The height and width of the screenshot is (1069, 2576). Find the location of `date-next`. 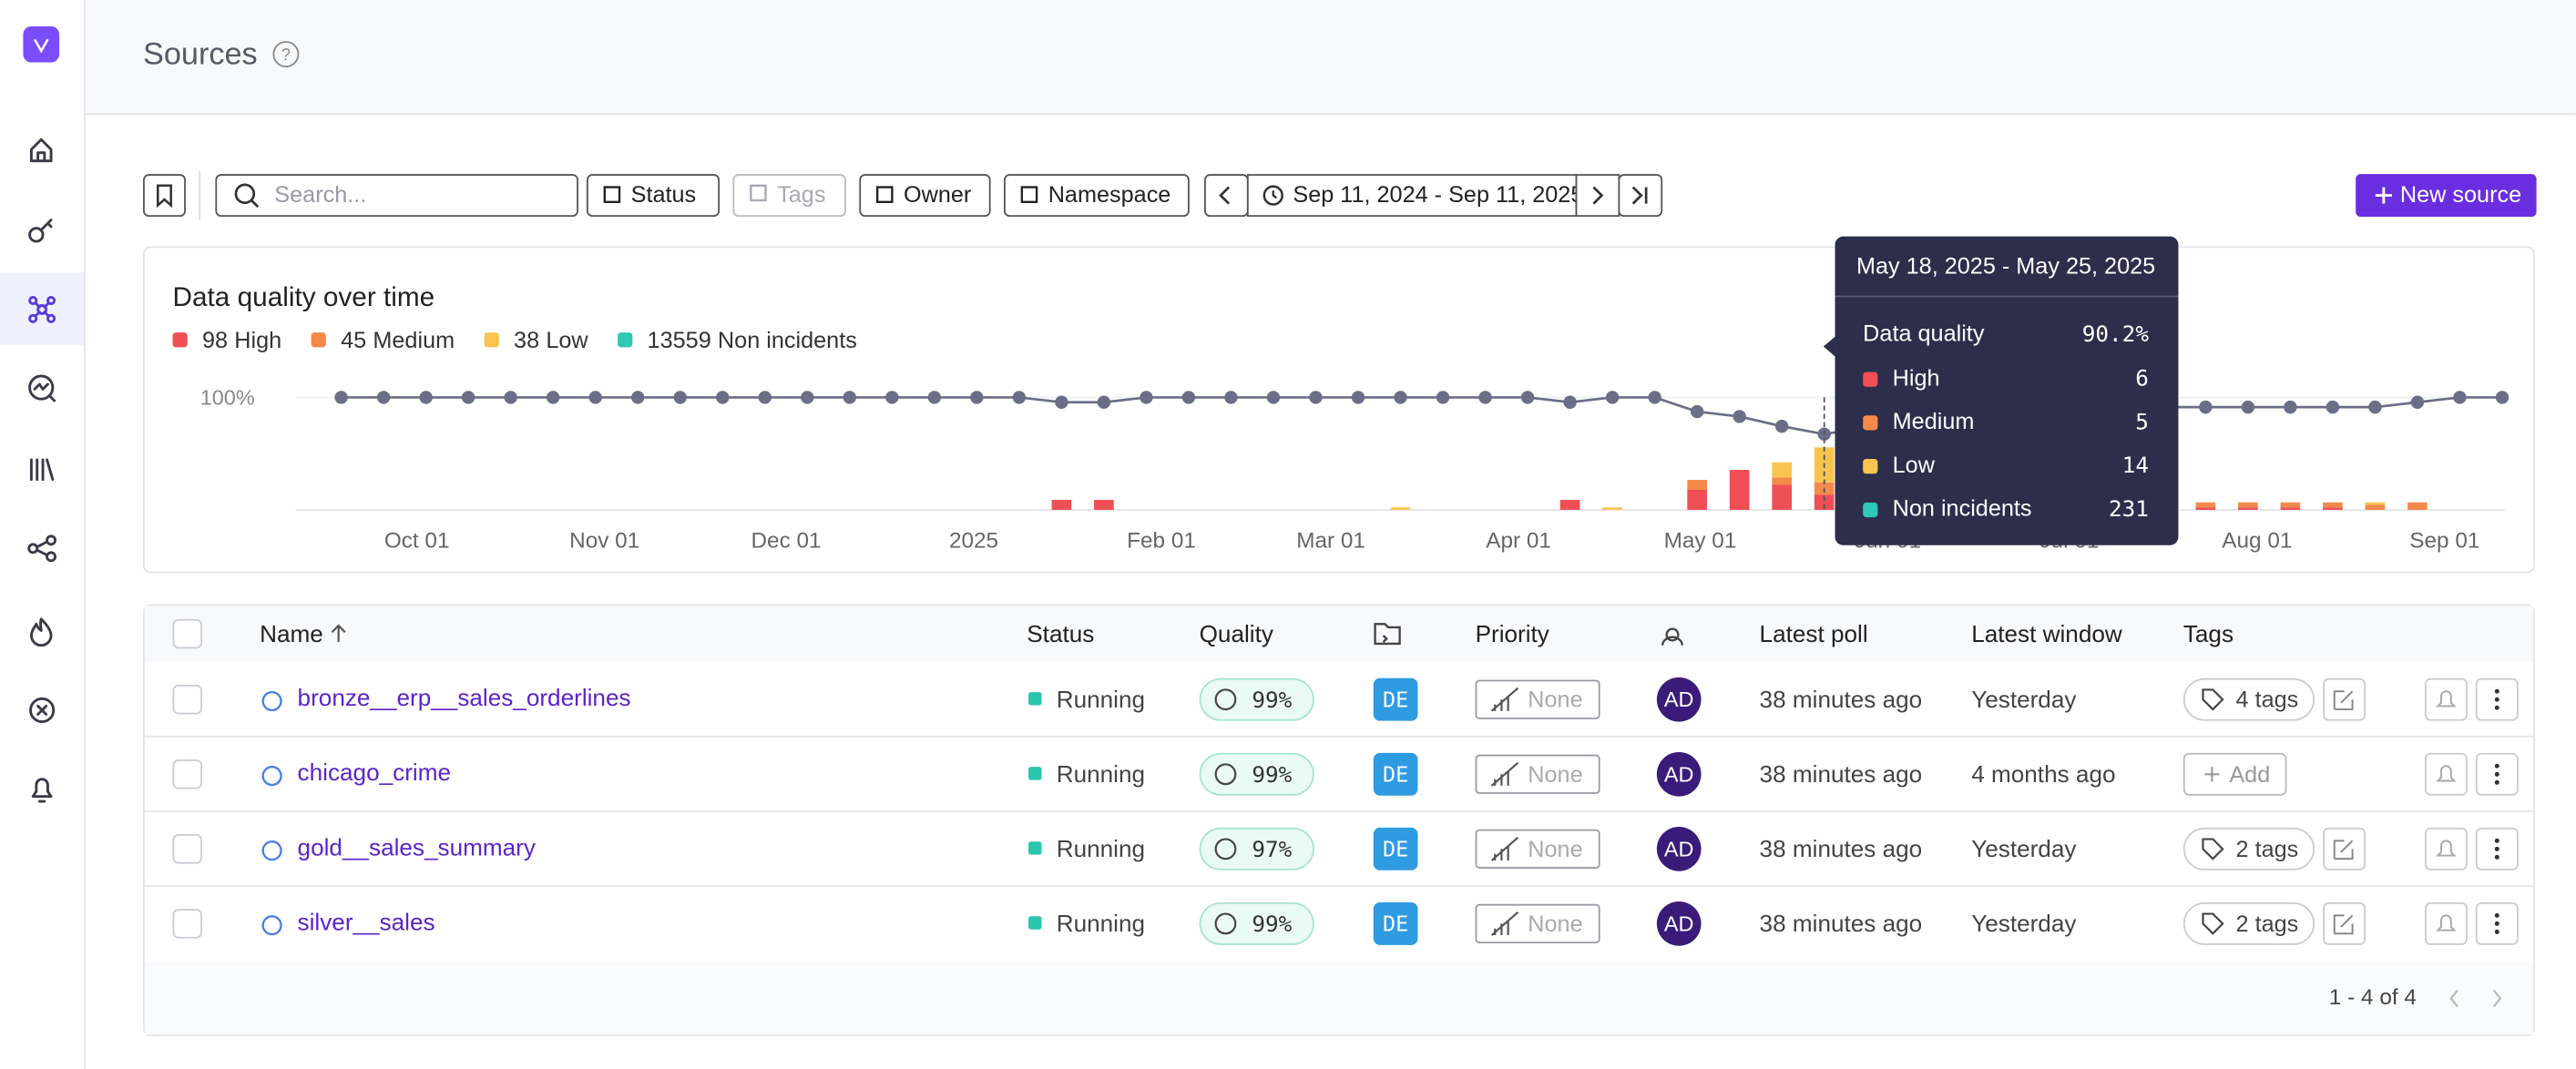

date-next is located at coordinates (1597, 196).